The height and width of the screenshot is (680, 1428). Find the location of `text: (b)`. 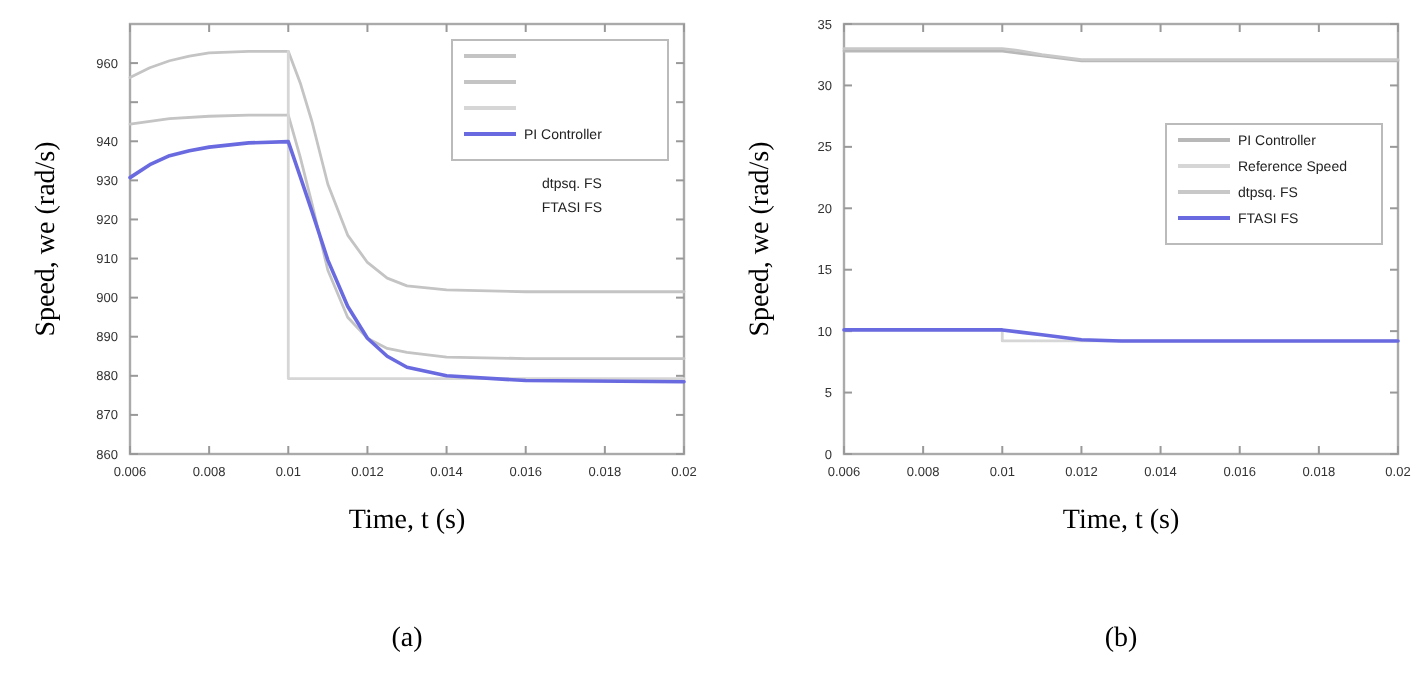

text: (b) is located at coordinates (1121, 639).